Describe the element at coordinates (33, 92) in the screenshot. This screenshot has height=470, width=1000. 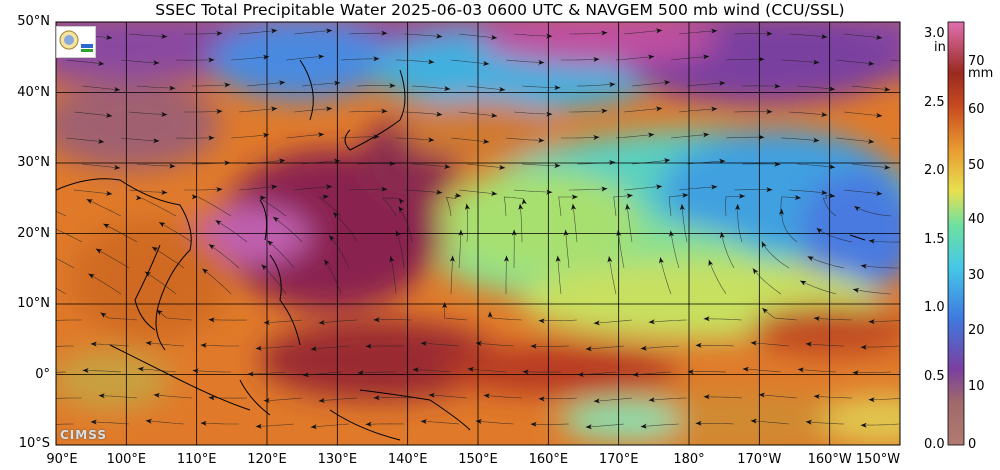
I see `latitude-label: 40°N` at that location.